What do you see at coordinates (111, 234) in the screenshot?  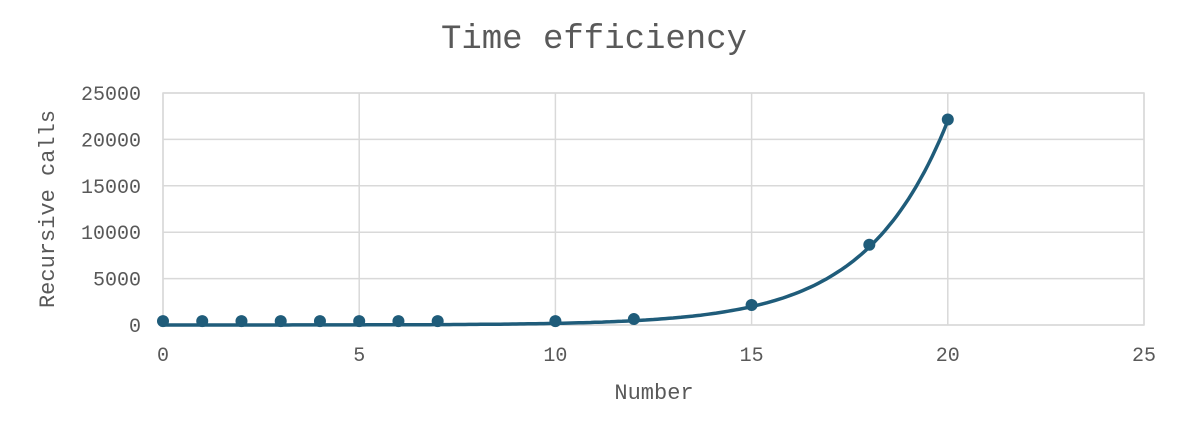 I see `y-tick-label: 10000` at bounding box center [111, 234].